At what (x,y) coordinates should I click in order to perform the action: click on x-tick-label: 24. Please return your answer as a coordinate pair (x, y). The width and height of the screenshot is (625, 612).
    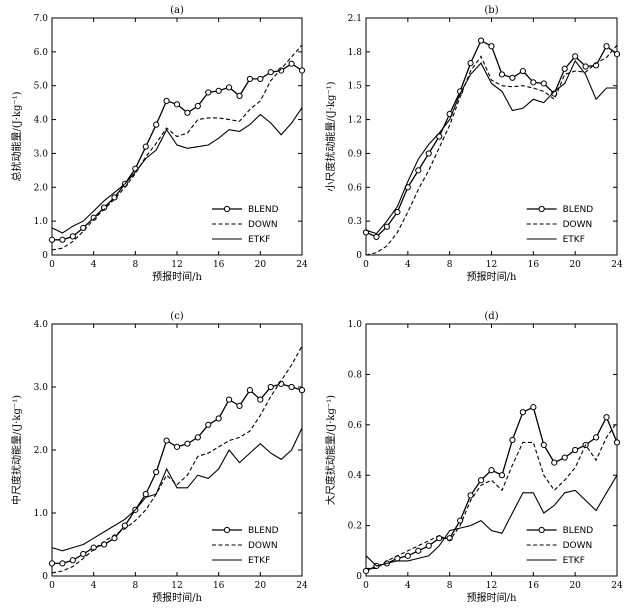
    Looking at the image, I should click on (302, 265).